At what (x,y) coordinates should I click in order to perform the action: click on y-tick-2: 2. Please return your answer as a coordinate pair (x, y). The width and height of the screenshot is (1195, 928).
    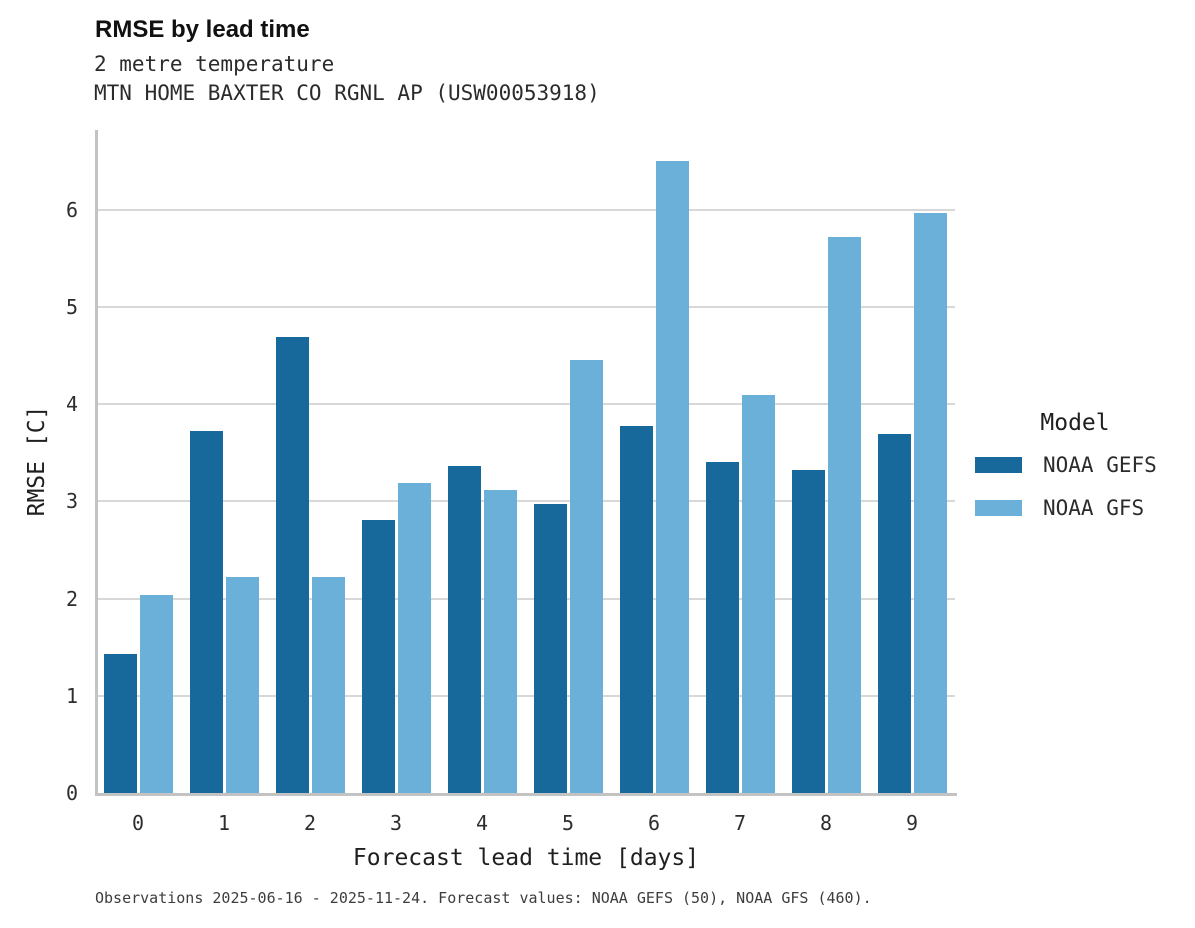
    Looking at the image, I should click on (71, 598).